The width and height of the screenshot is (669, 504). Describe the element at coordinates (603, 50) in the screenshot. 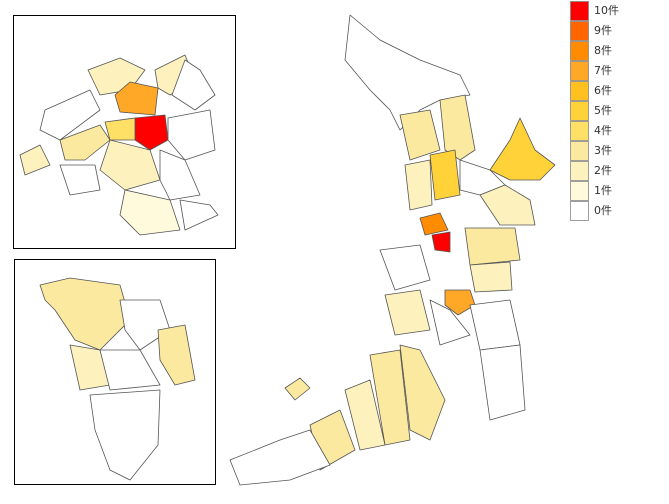

I see `legend-label: 8件` at that location.